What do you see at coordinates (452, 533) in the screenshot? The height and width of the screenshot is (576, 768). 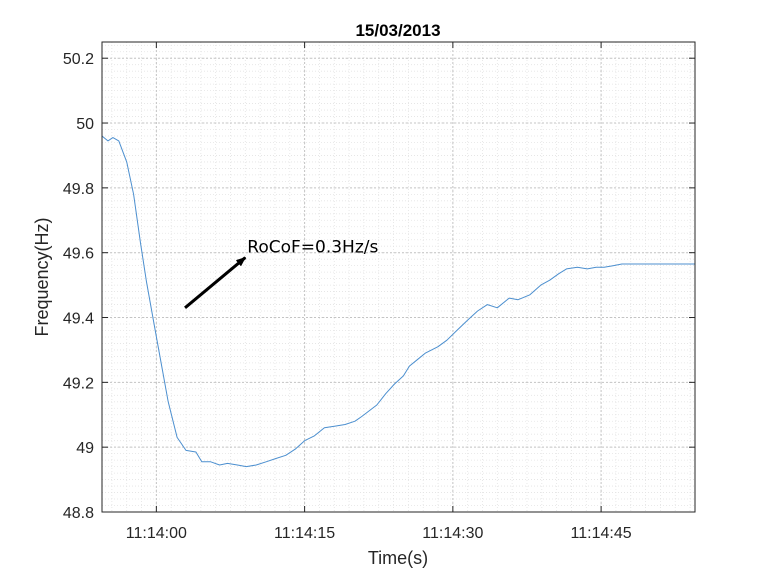 I see `x-tick-label: 11:14:30` at bounding box center [452, 533].